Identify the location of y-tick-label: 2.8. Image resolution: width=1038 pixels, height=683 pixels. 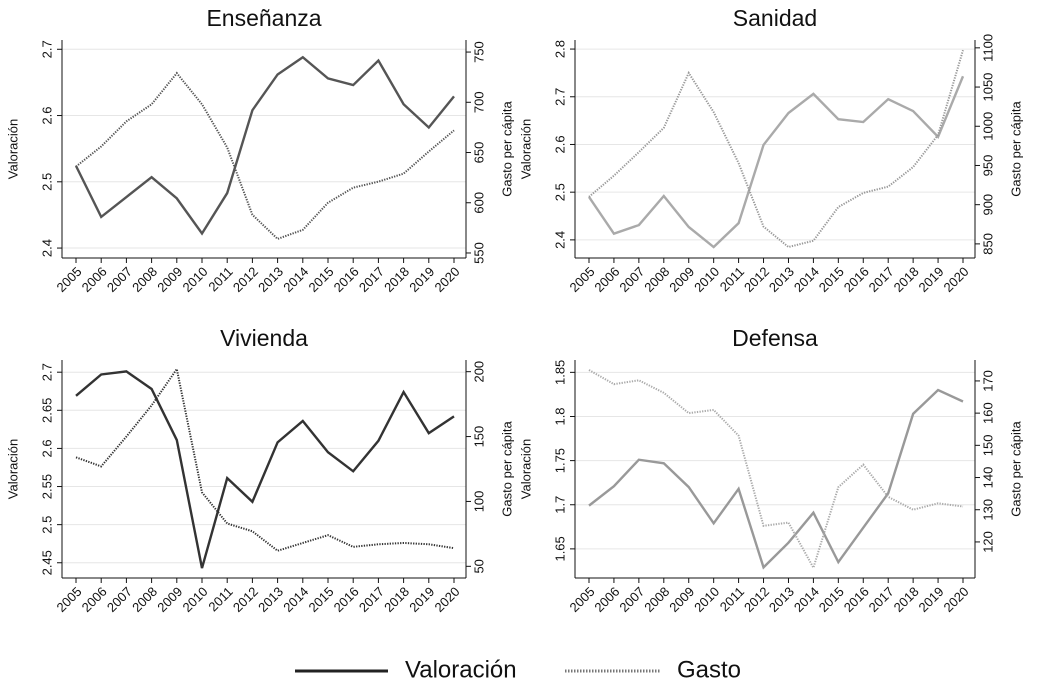
(559, 49).